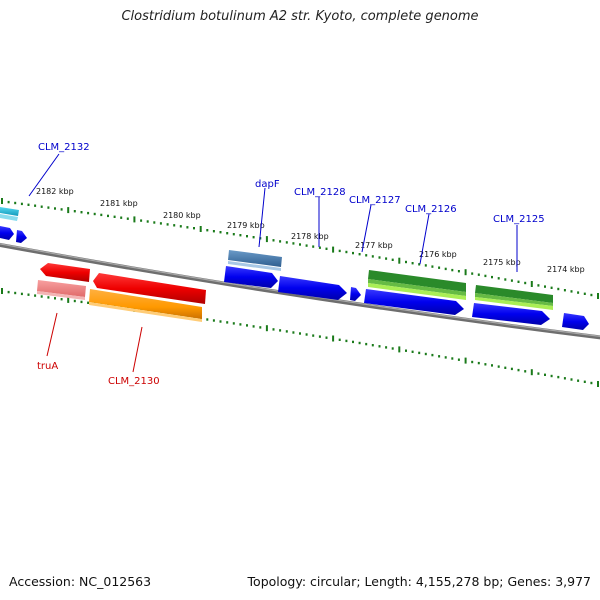  Describe the element at coordinates (267, 184) in the screenshot. I see `gene-label-dapf: dapF` at that location.